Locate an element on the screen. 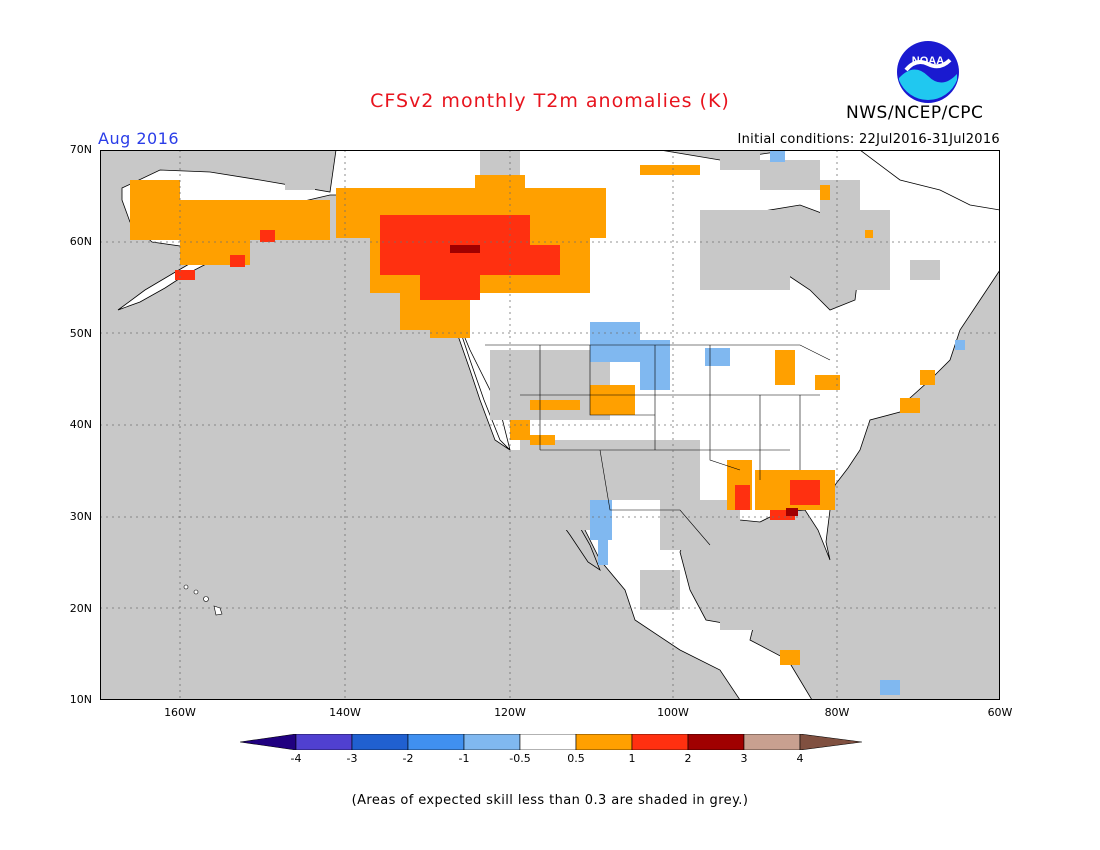  lat-label-50n: 50N is located at coordinates (80, 333).